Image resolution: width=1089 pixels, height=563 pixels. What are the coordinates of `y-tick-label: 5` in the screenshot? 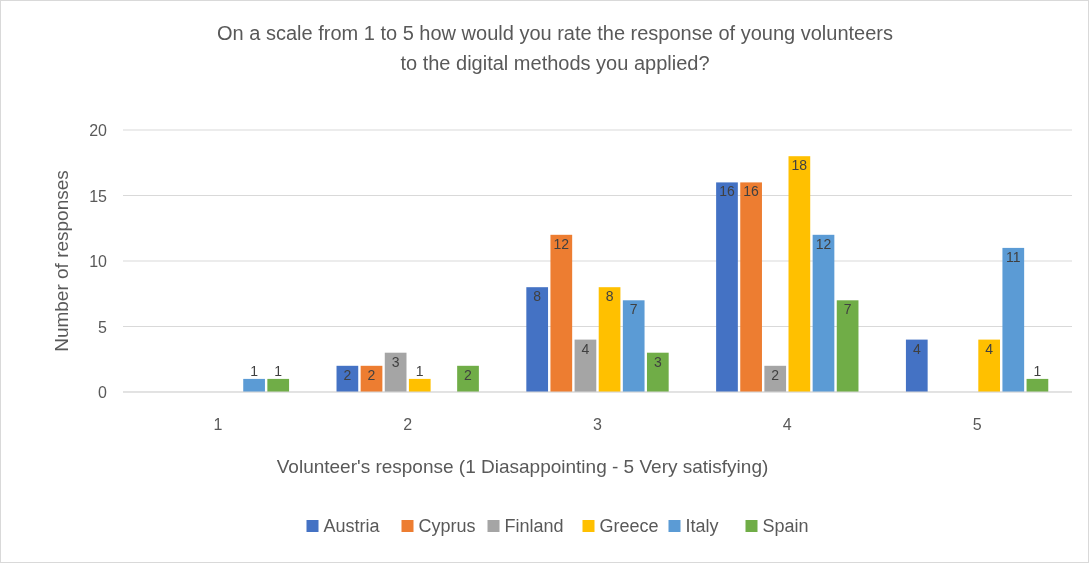 It's located at (103, 327).